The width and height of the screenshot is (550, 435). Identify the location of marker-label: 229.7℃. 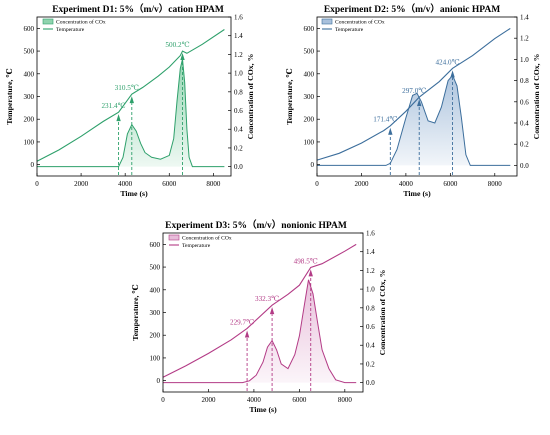
(242, 322).